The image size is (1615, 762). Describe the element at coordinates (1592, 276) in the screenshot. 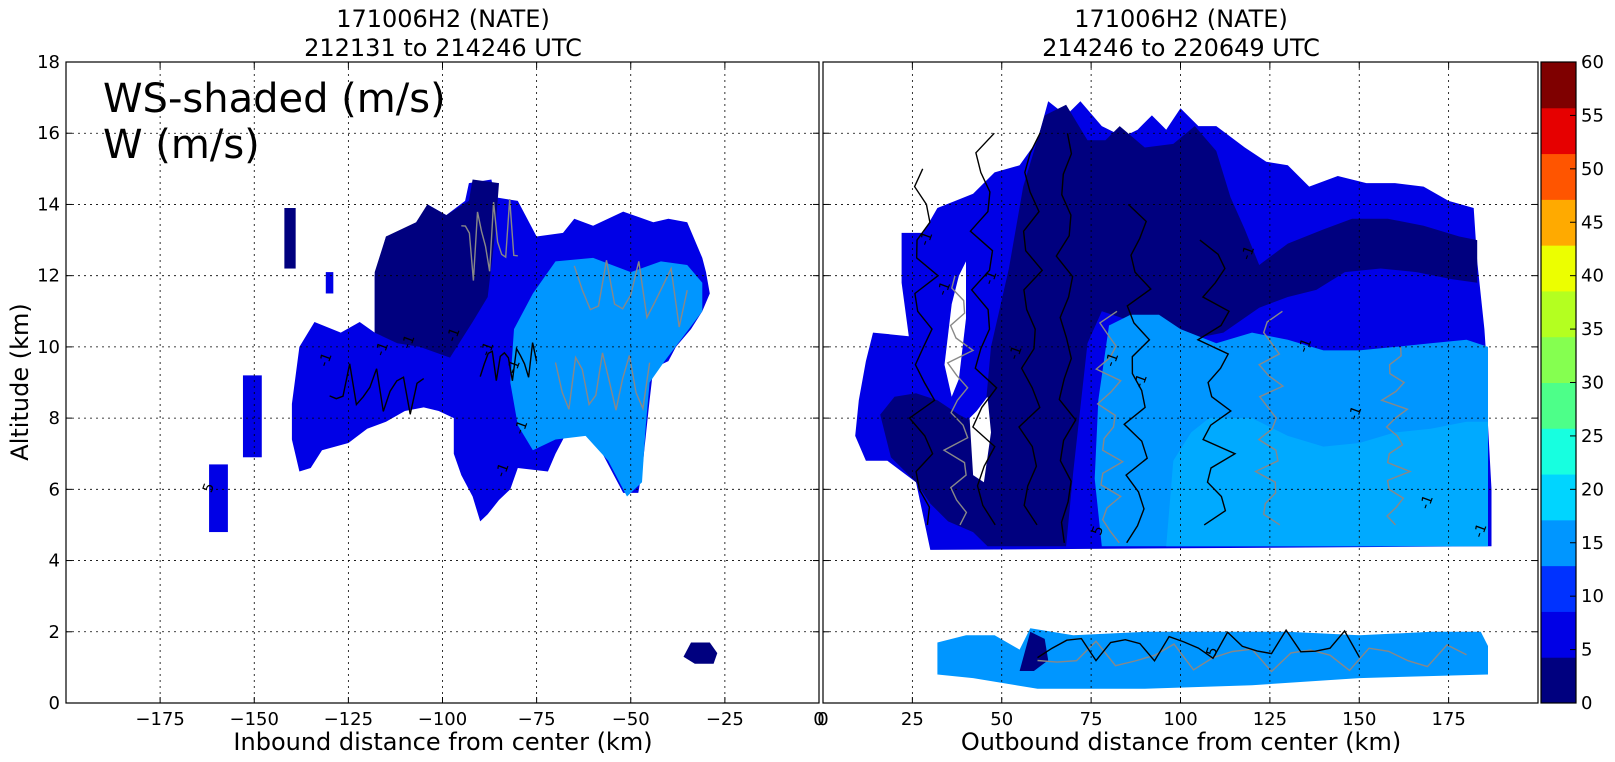

I see `colorbar-tick-label: 40` at that location.